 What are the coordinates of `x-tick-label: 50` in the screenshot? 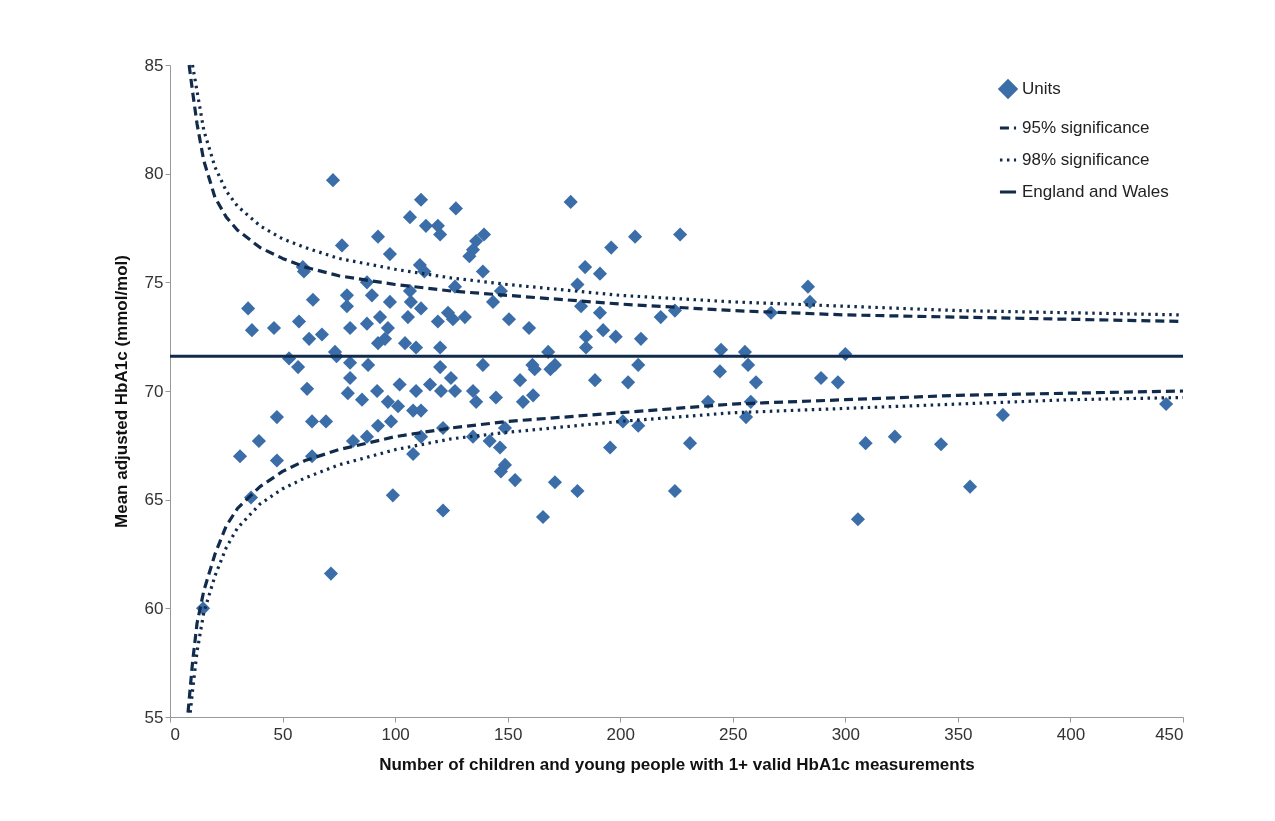 It's located at (283, 734).